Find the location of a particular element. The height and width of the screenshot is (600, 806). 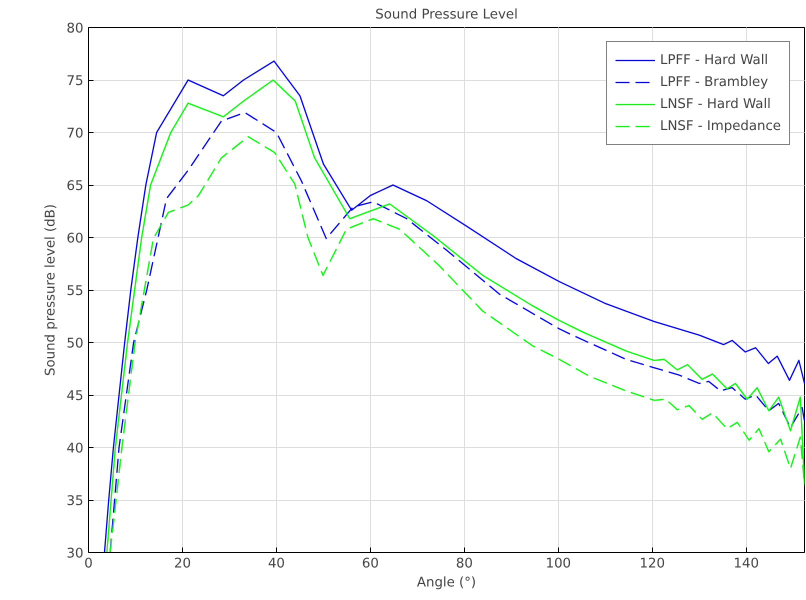

x-tick-label: 60 is located at coordinates (370, 564).